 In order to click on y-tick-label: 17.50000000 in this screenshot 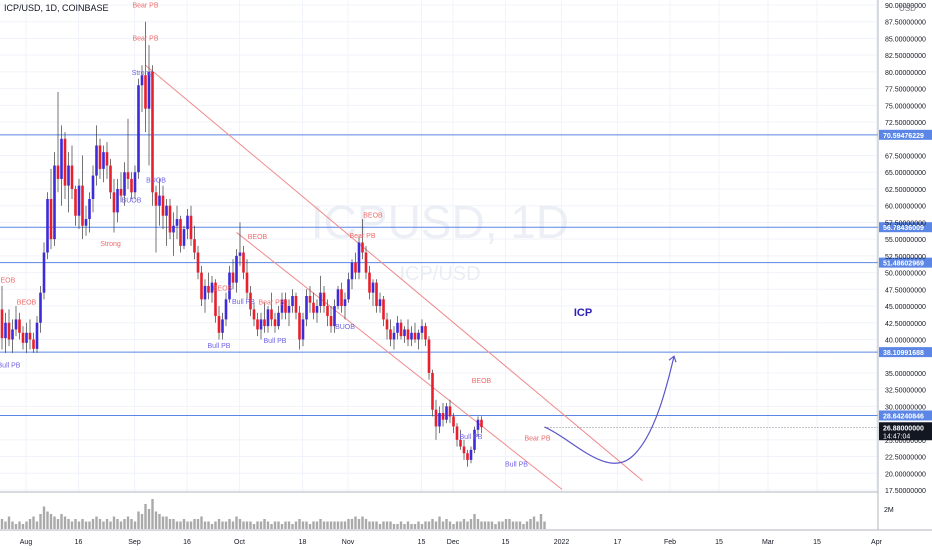, I will do `click(905, 491)`.